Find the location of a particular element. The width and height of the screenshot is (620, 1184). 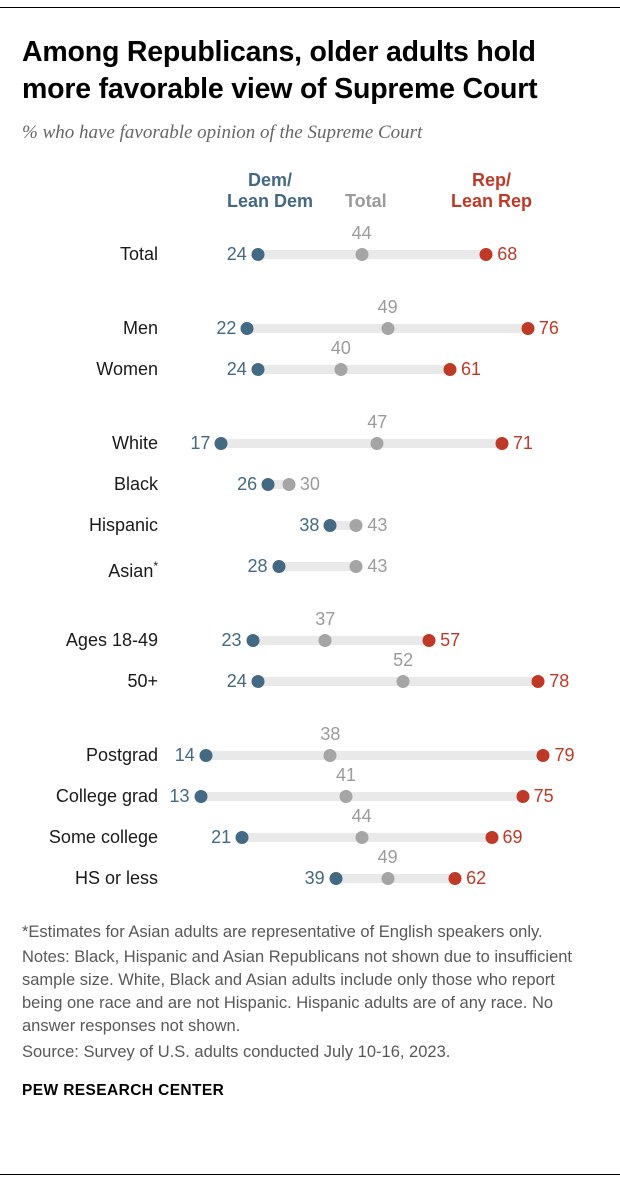

dem-value: 13 is located at coordinates (179, 796).